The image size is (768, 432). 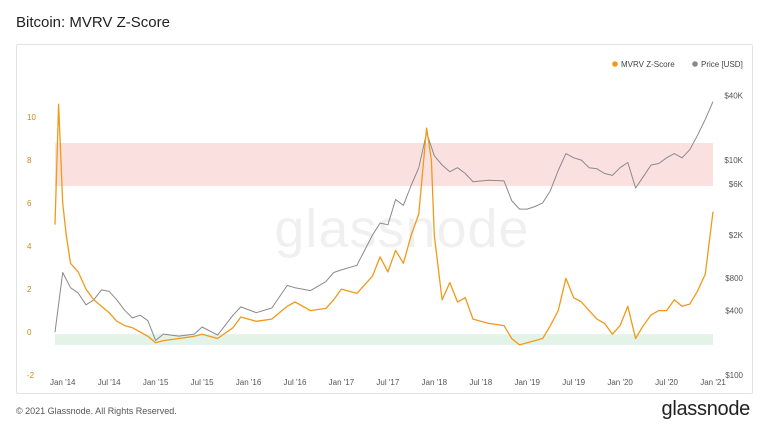 I want to click on copyright-text: © 2021 Glassnode. All Rights Reserved., so click(x=96, y=411).